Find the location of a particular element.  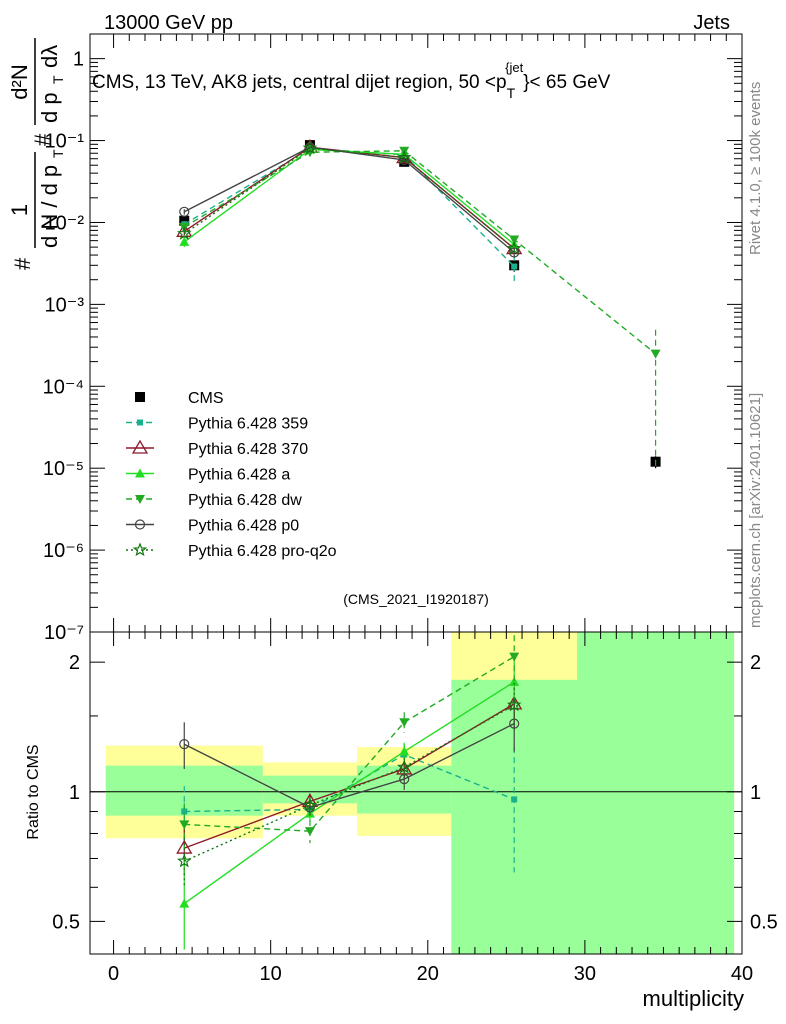

ratio-ytick-label-right: 1 is located at coordinates (755, 793).